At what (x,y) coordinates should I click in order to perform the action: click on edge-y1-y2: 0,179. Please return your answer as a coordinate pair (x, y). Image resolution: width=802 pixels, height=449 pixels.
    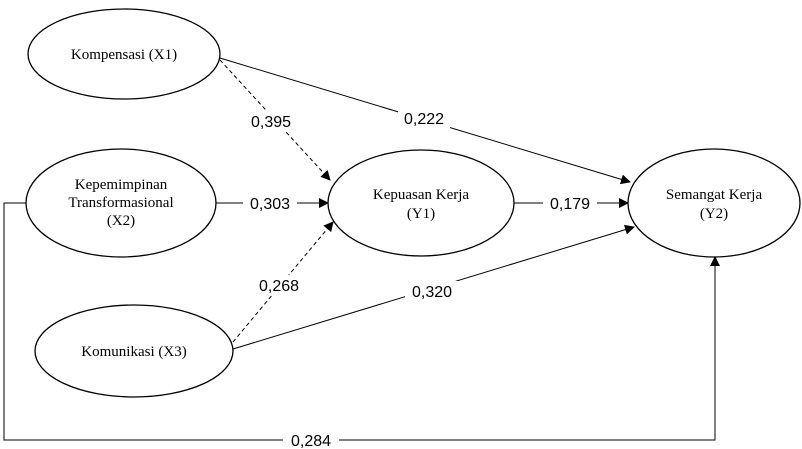
    Looking at the image, I should click on (571, 203).